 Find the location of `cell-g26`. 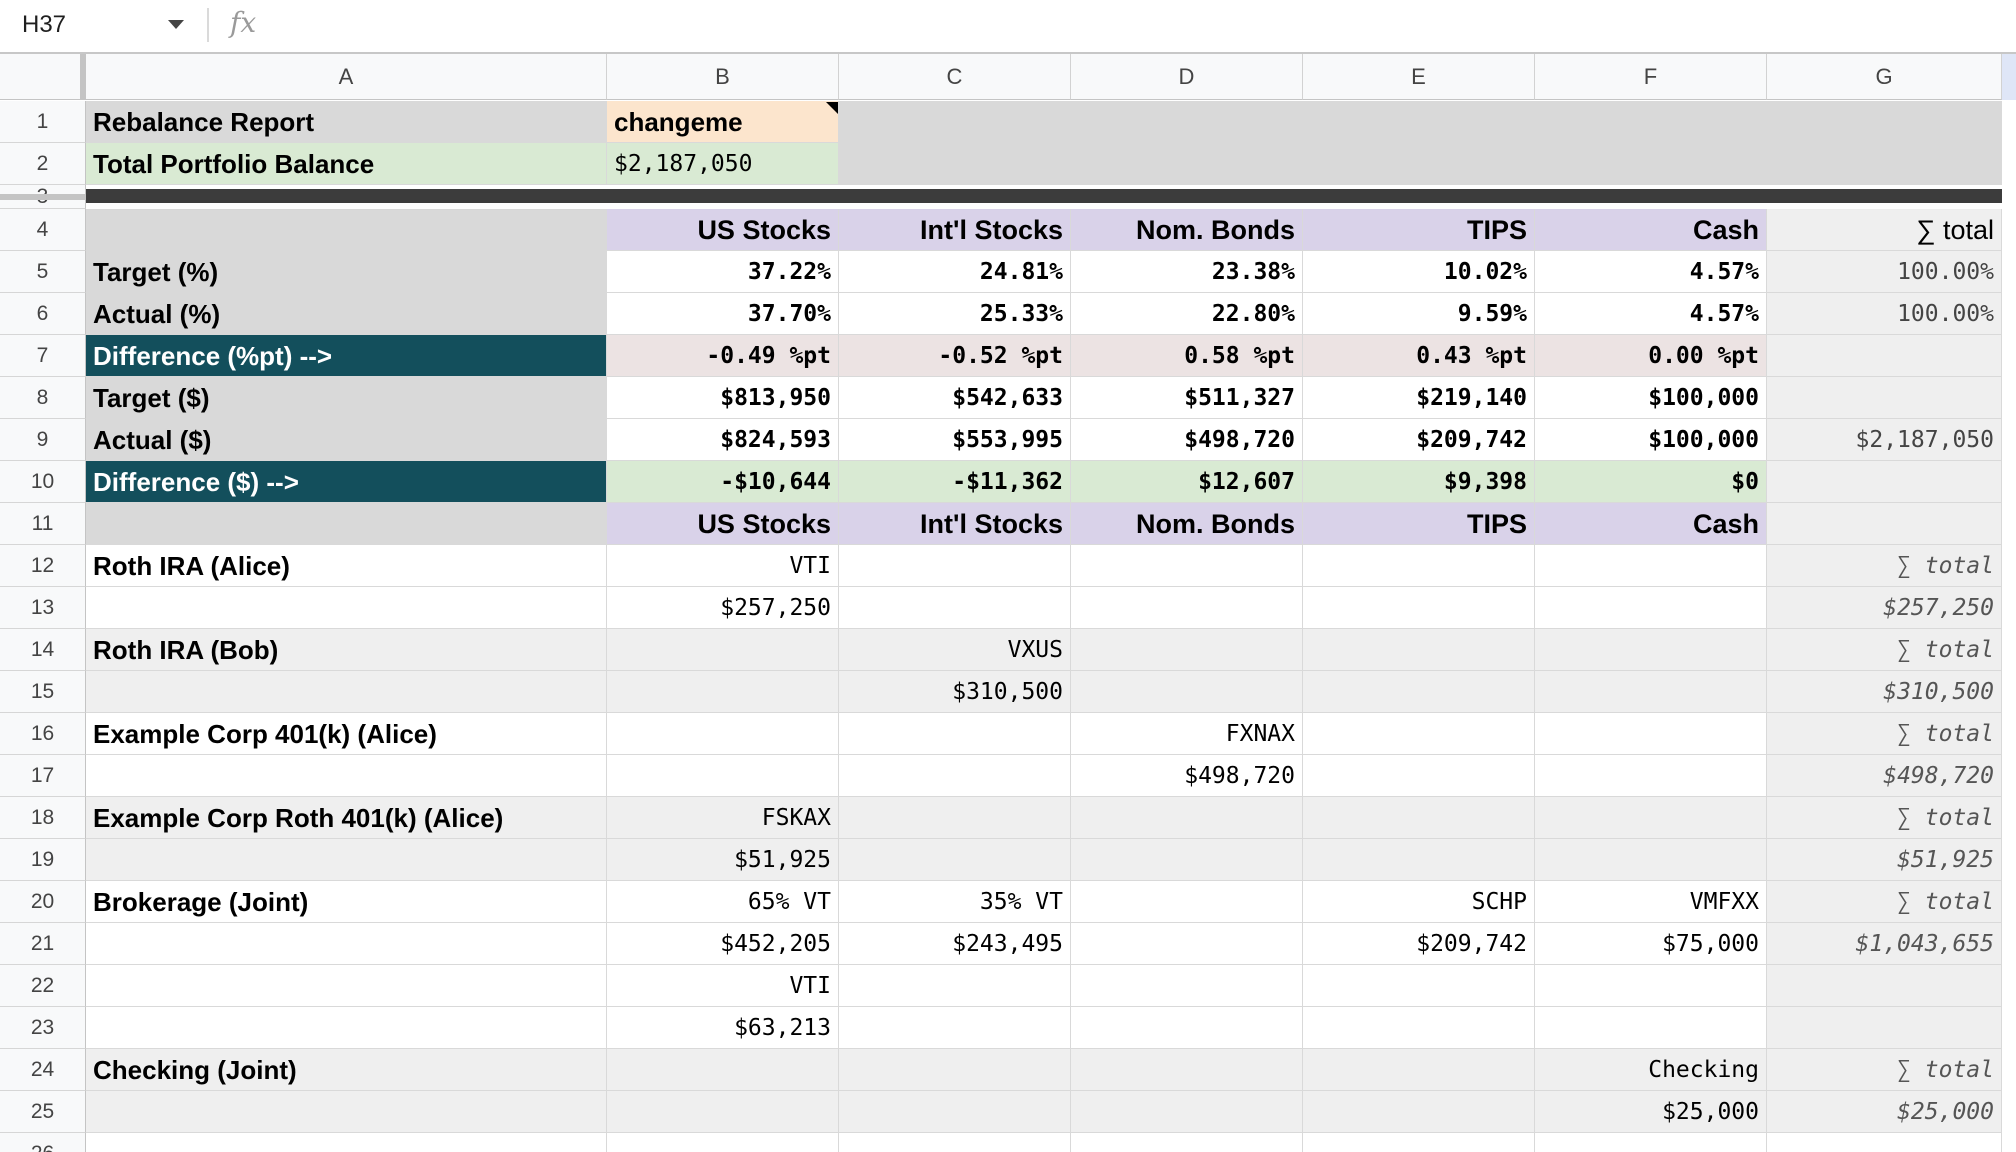

cell-g26 is located at coordinates (1884, 1142).